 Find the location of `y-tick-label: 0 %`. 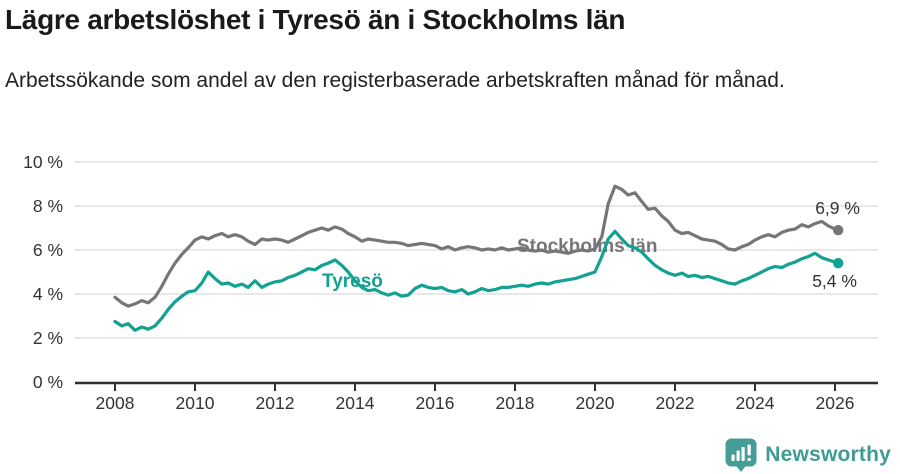

y-tick-label: 0 % is located at coordinates (48, 382).